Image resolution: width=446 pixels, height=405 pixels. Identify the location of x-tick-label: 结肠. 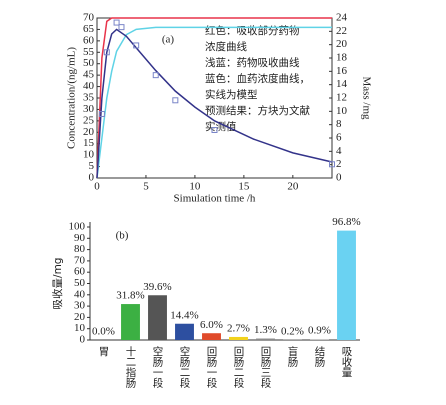
(320, 356).